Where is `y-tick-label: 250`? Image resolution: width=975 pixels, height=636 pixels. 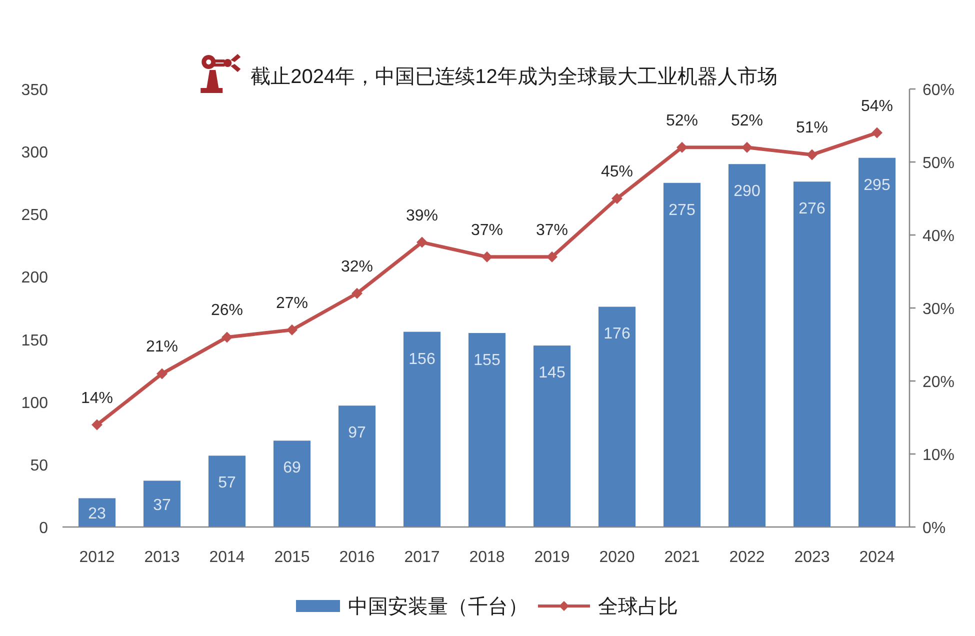
y-tick-label: 250 is located at coordinates (34, 215).